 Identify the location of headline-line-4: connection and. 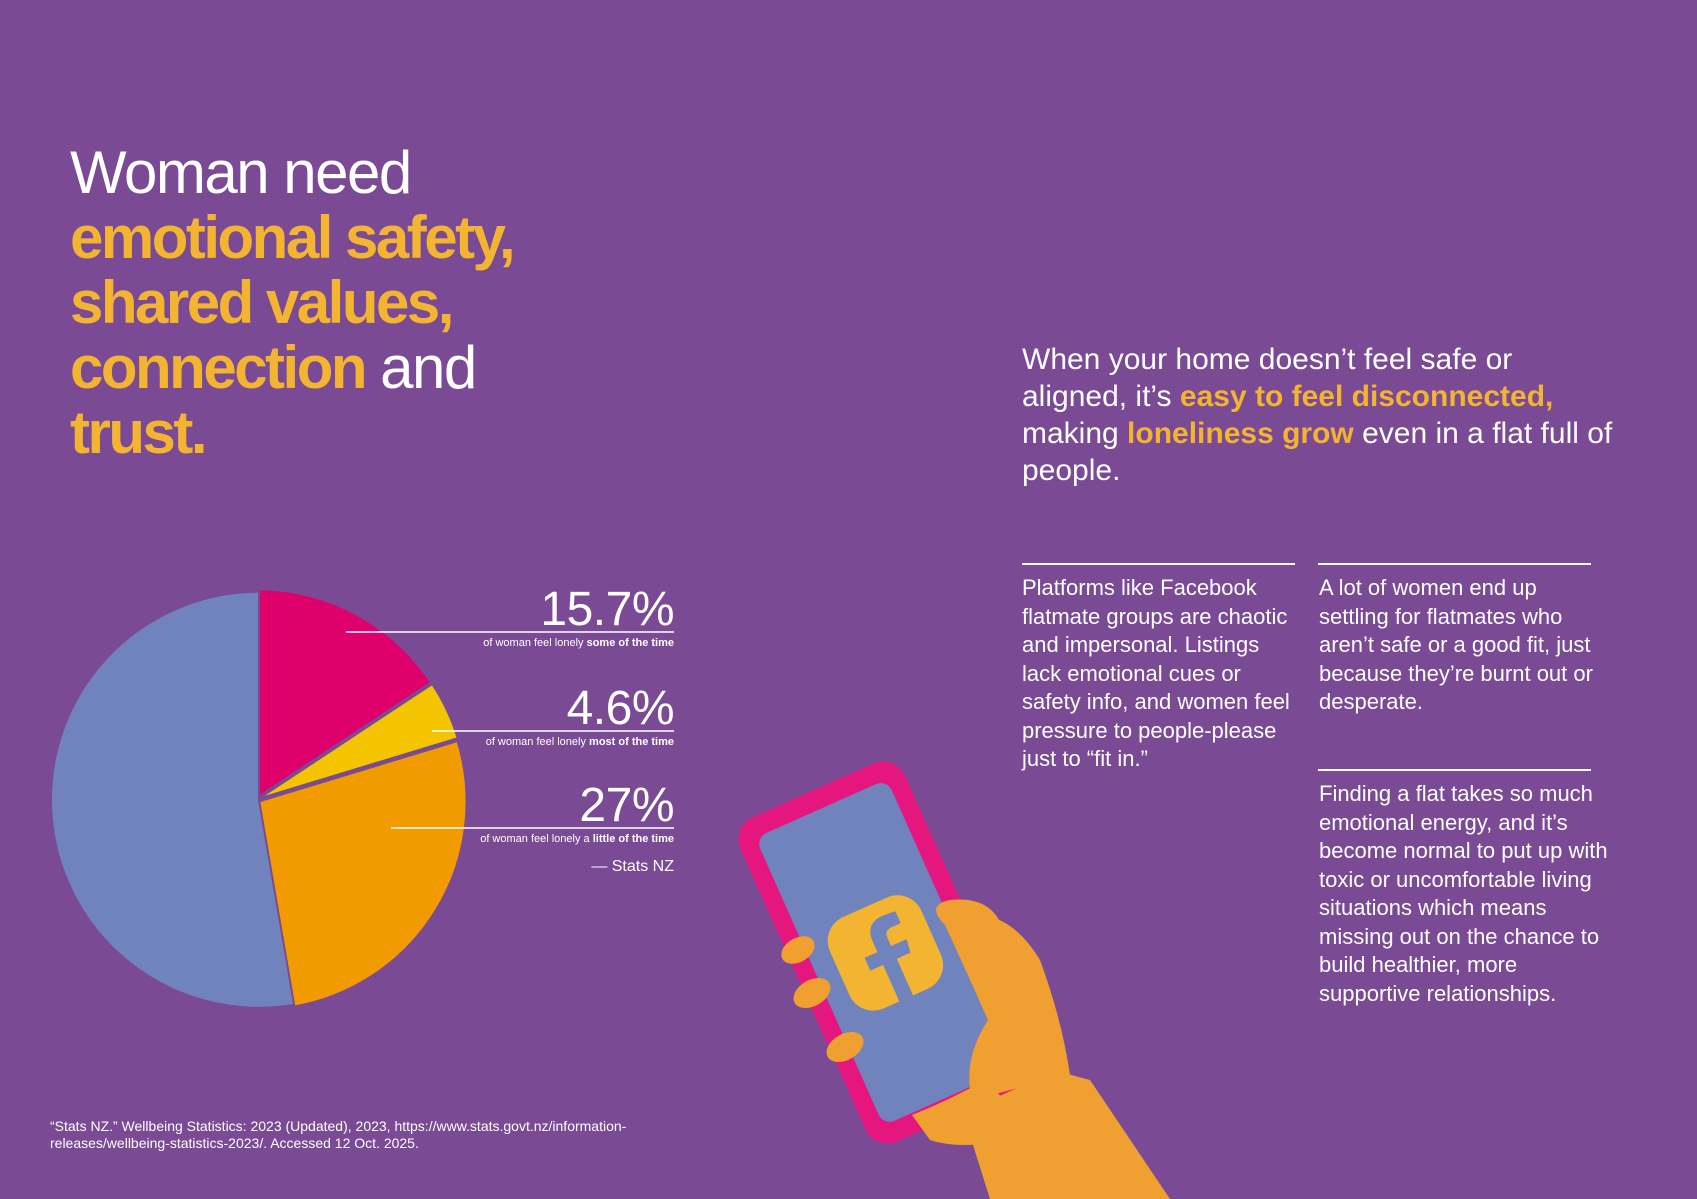
(390, 367).